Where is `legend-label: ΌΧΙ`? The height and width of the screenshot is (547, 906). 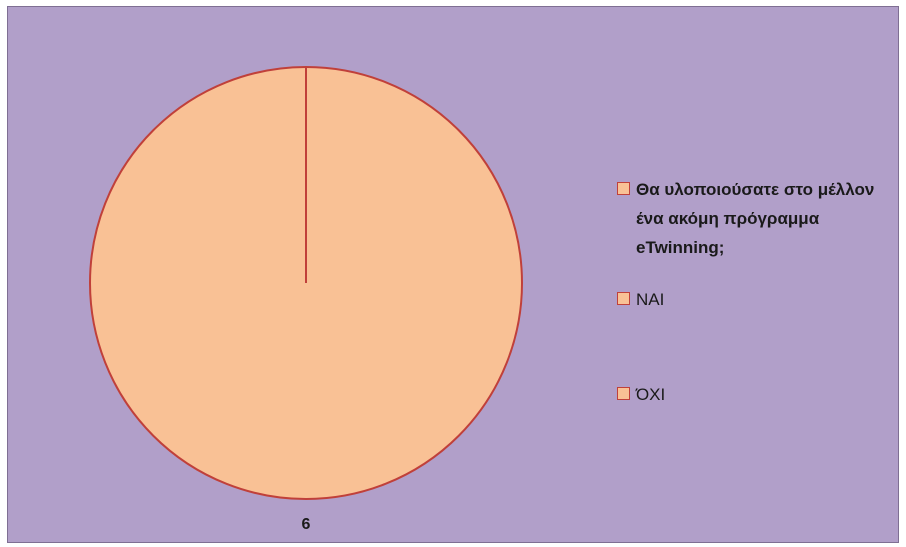
legend-label: ΌΧΙ is located at coordinates (651, 394).